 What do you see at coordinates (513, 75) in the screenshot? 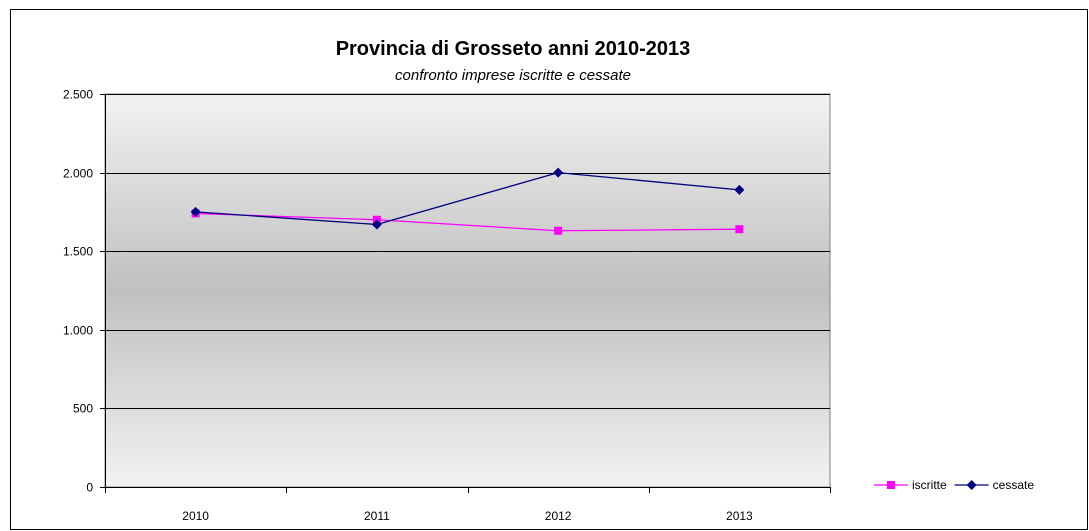
I see `chart-subtitle: confronto imprese iscritte e cessate` at bounding box center [513, 75].